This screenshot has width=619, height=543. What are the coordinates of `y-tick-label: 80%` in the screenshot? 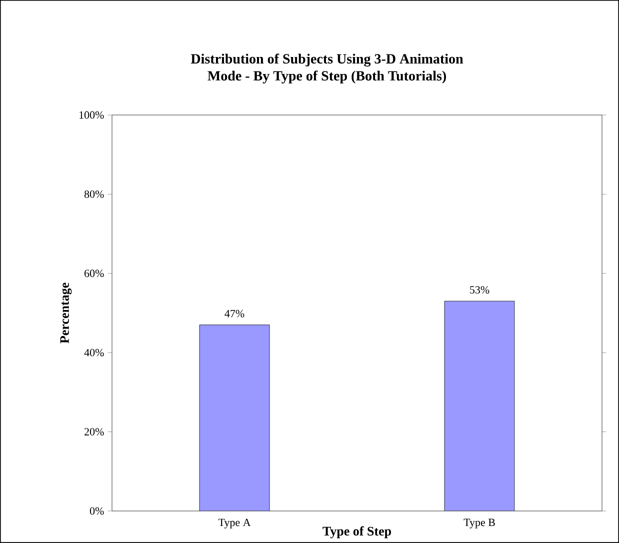 It's located at (94, 194).